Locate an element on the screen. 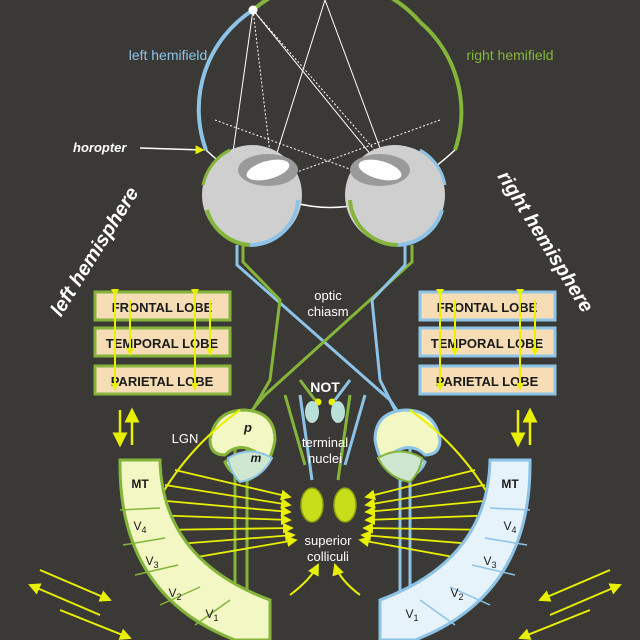 Image resolution: width=640 pixels, height=640 pixels. left-v4-sub: 4 is located at coordinates (144, 530).